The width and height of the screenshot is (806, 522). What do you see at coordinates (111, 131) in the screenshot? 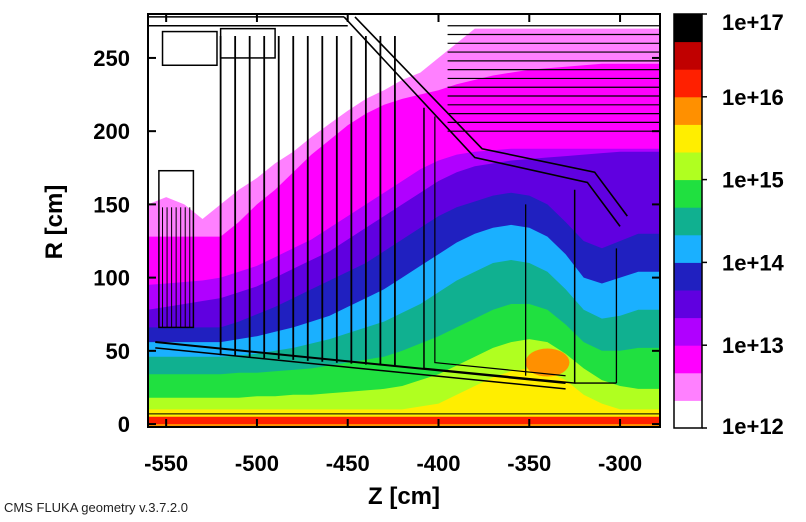
I see `y-tick-label: 200` at bounding box center [111, 131].